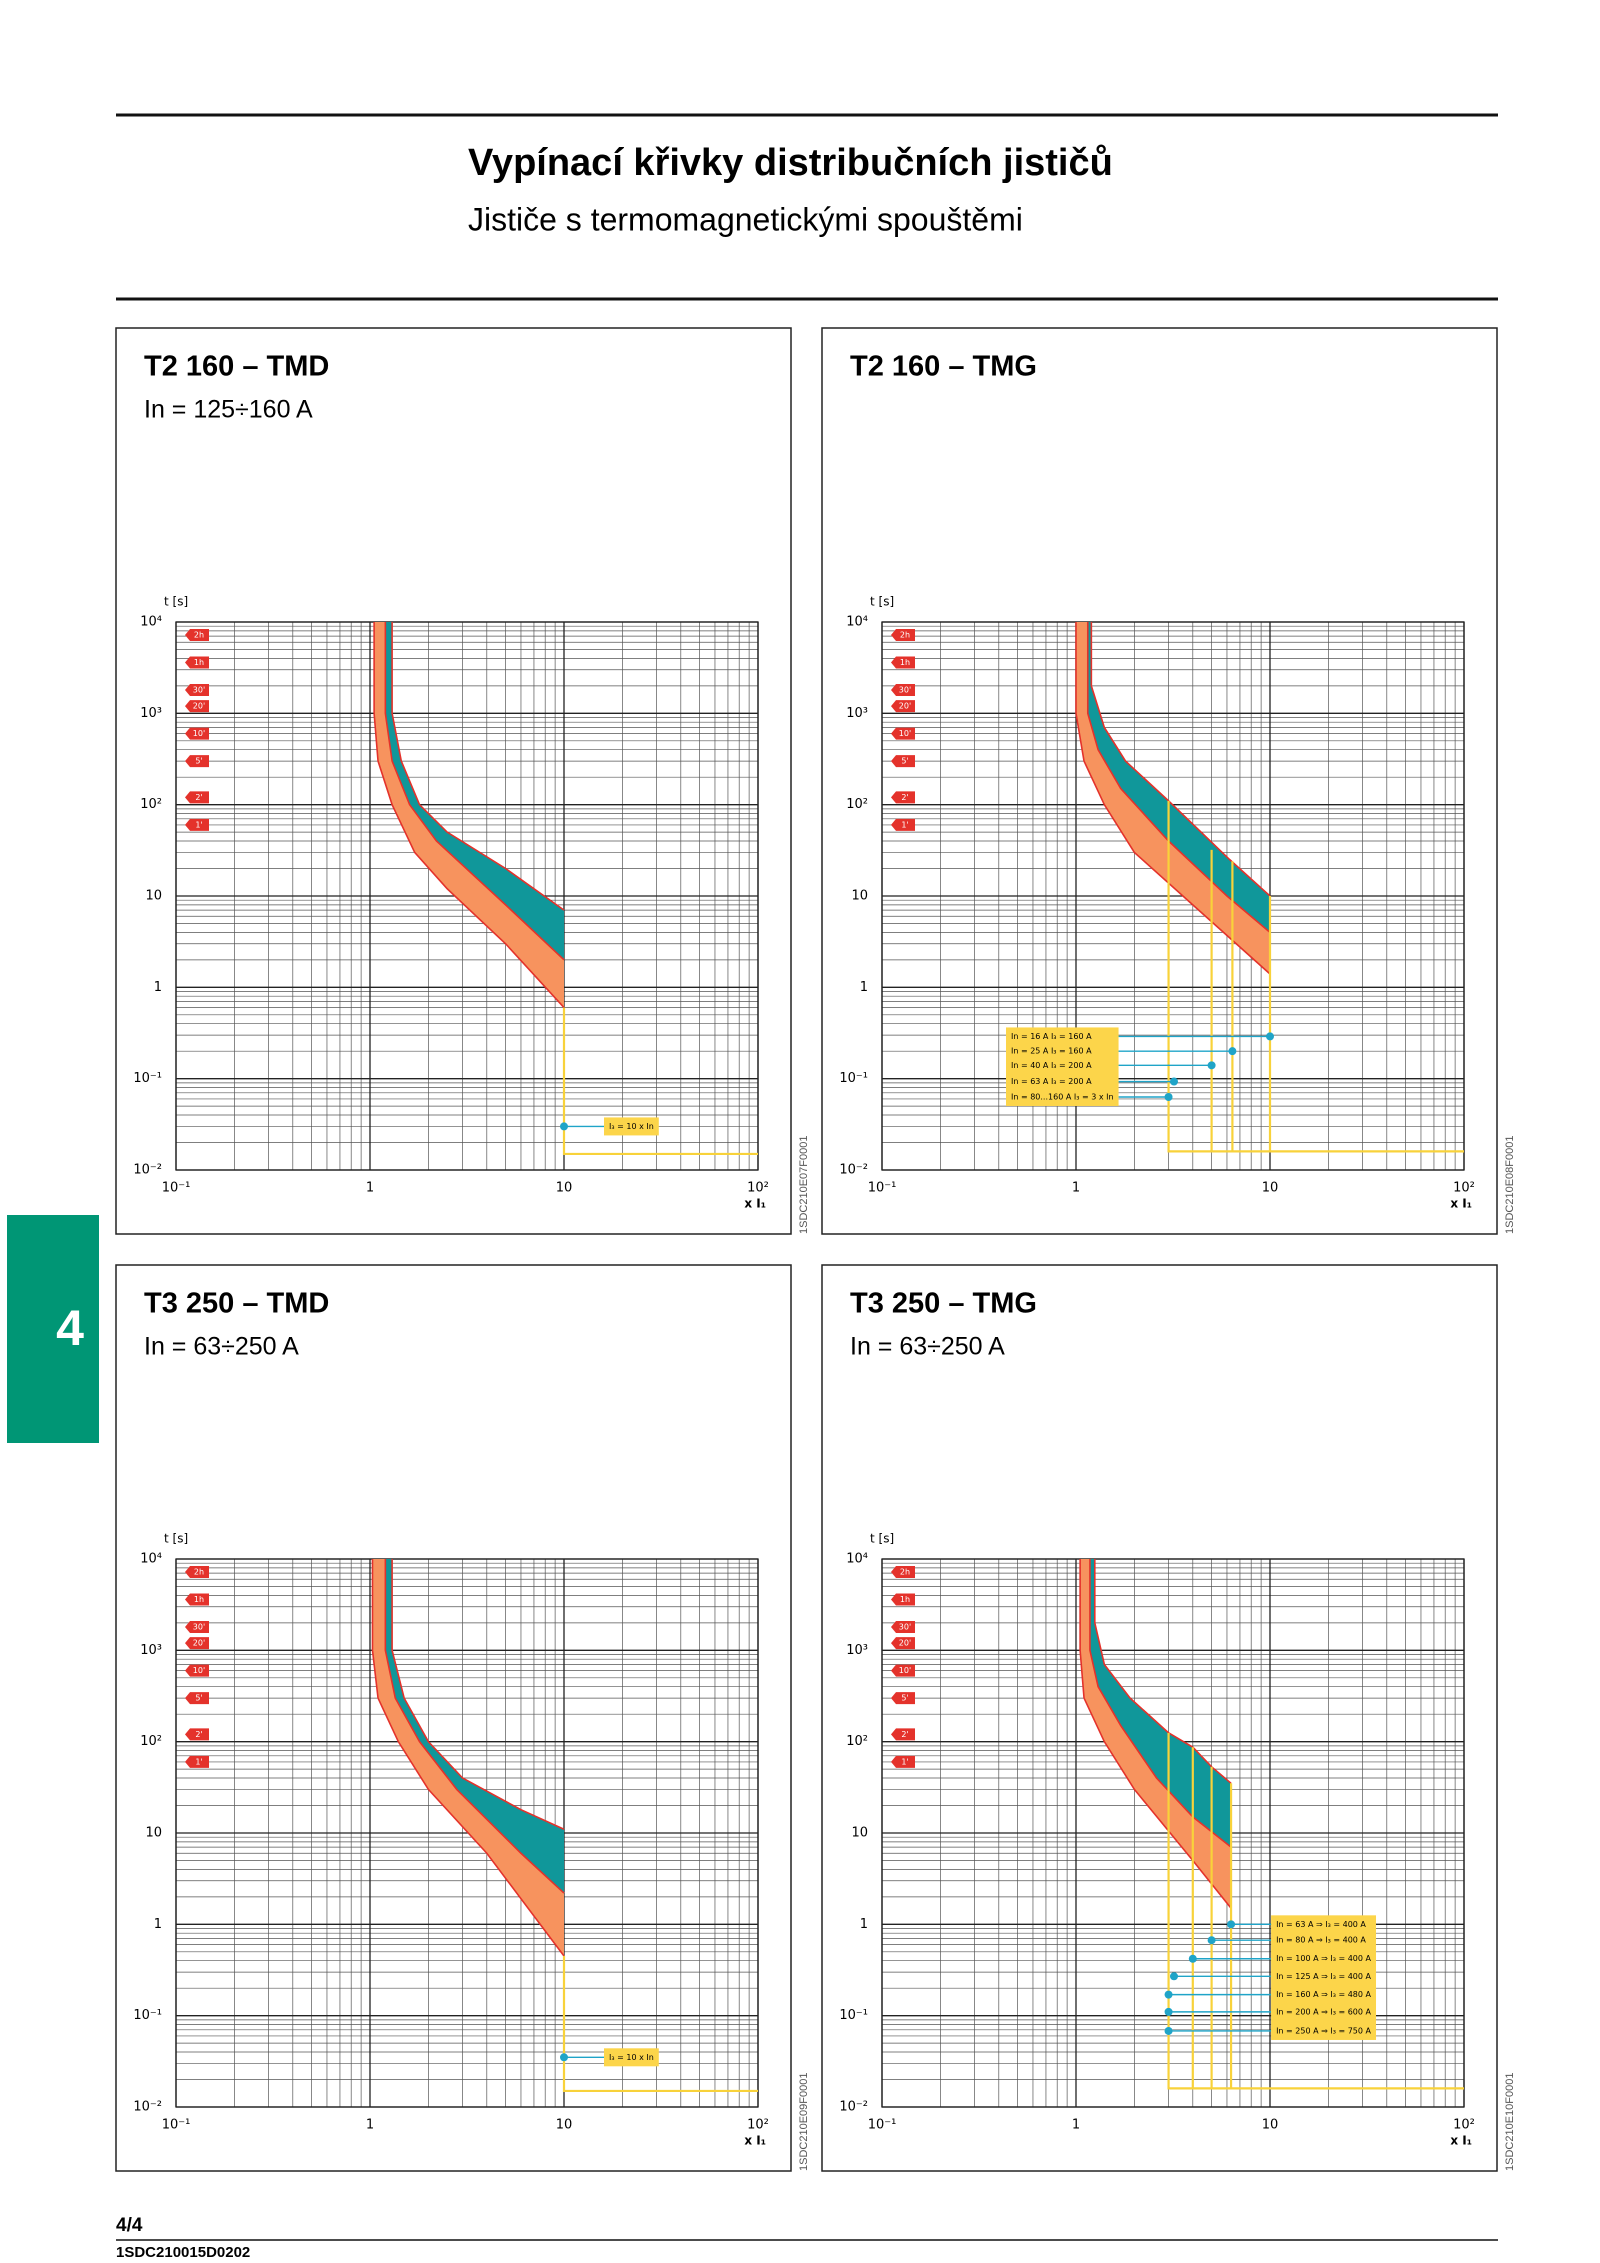 Image resolution: width=1600 pixels, height=2263 pixels. I want to click on time-tag-label: 2h, so click(199, 1572).